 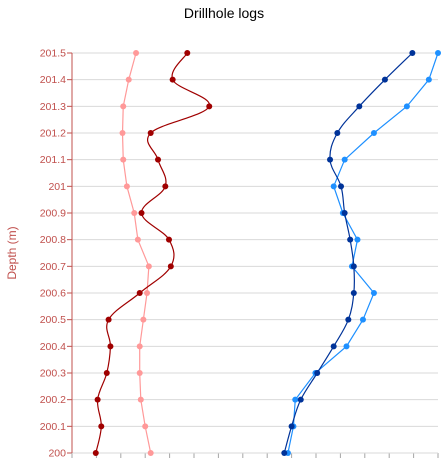 What do you see at coordinates (53, 267) in the screenshot?
I see `y-tick-label: 200.7` at bounding box center [53, 267].